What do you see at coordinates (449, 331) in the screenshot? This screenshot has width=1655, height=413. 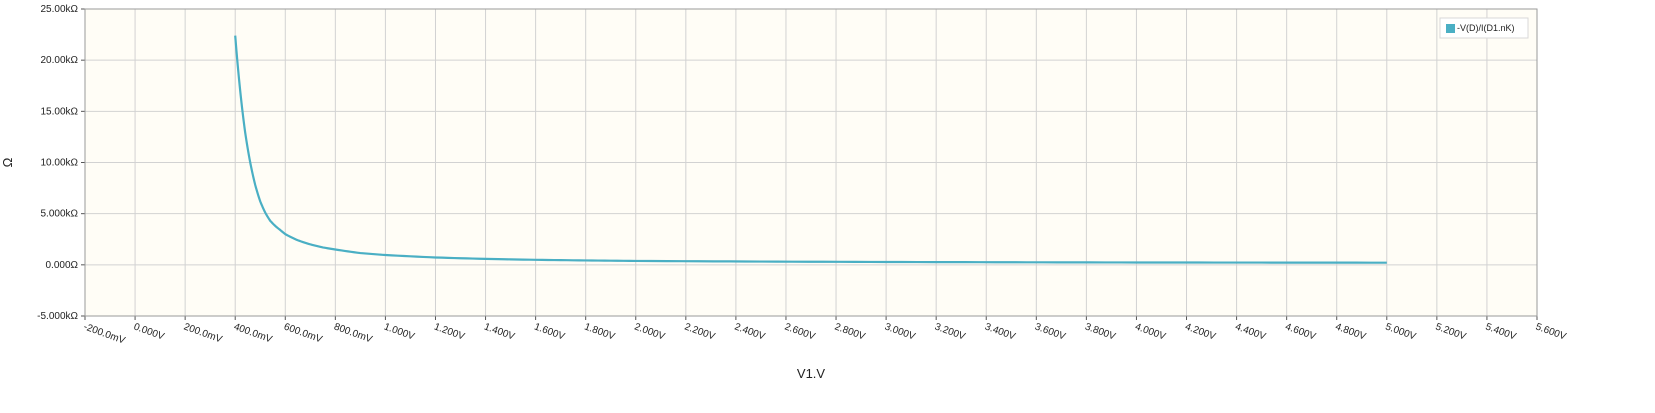 I see `x-tick-label: 1.200V` at bounding box center [449, 331].